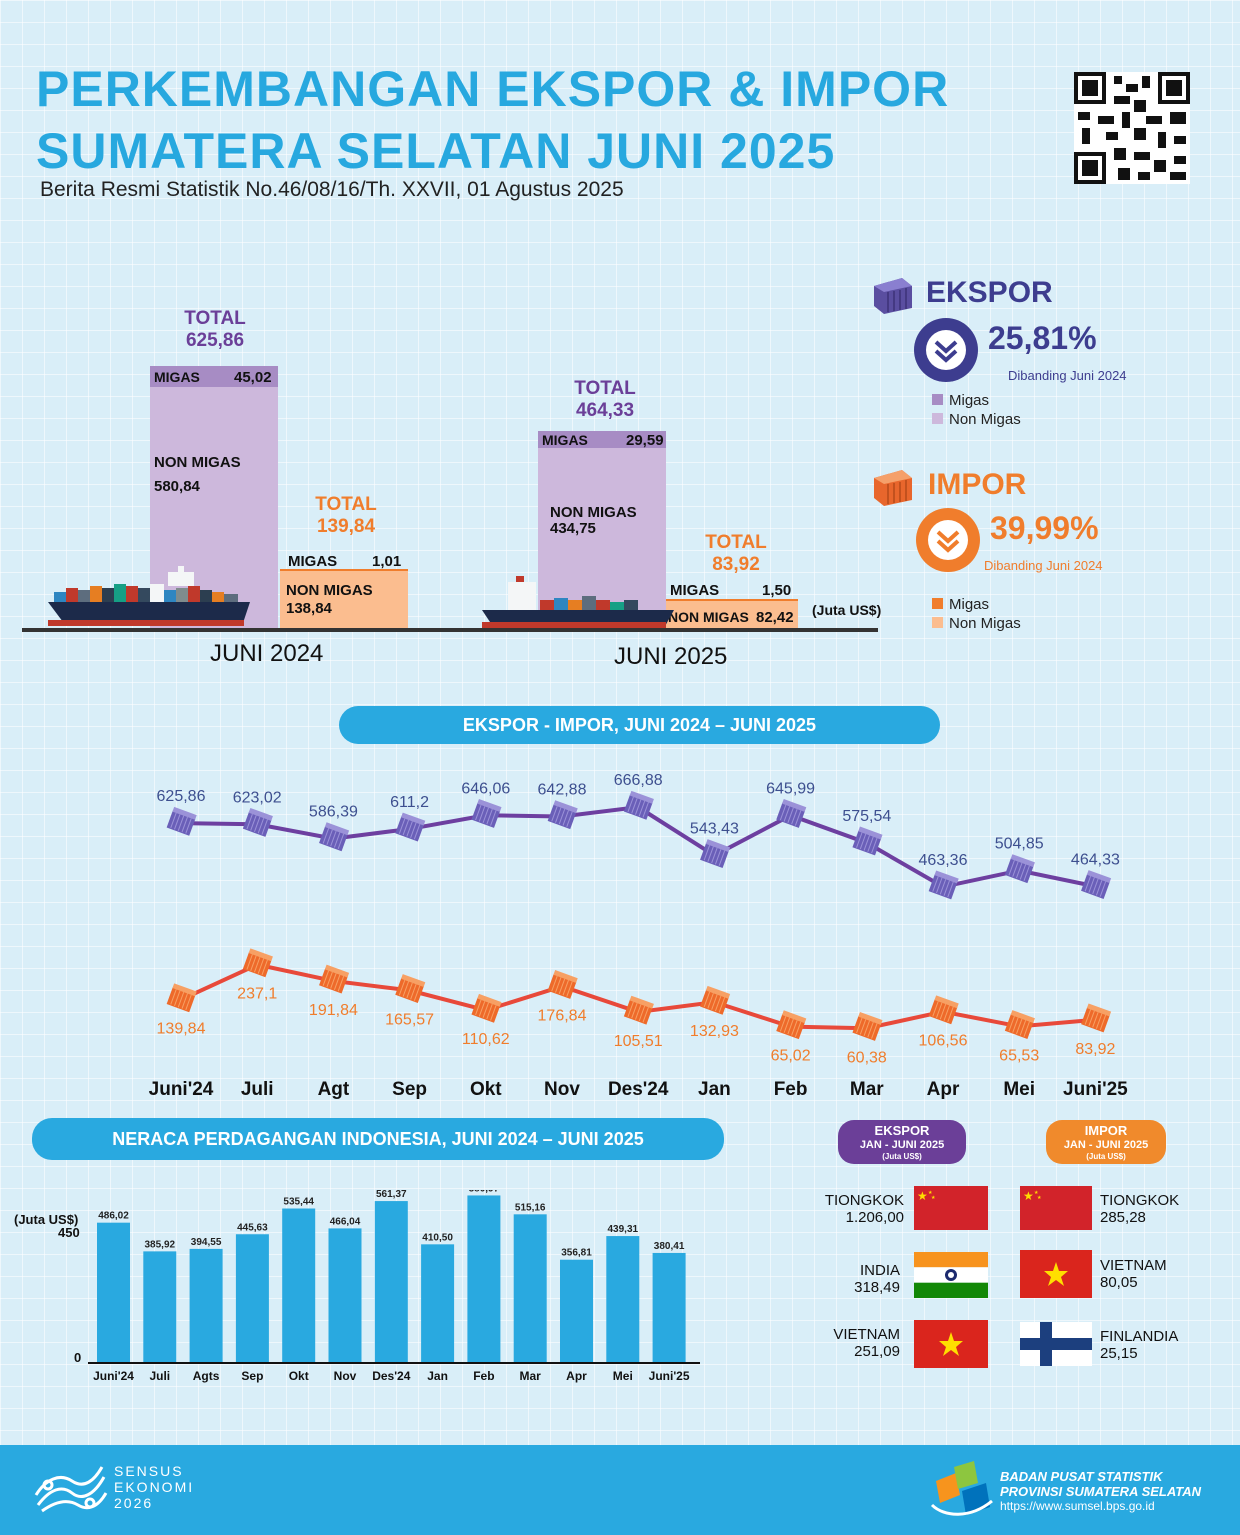 Image resolution: width=1240 pixels, height=1535 pixels. What do you see at coordinates (252, 1376) in the screenshot?
I see `neraca-x-tick-label: Sep` at bounding box center [252, 1376].